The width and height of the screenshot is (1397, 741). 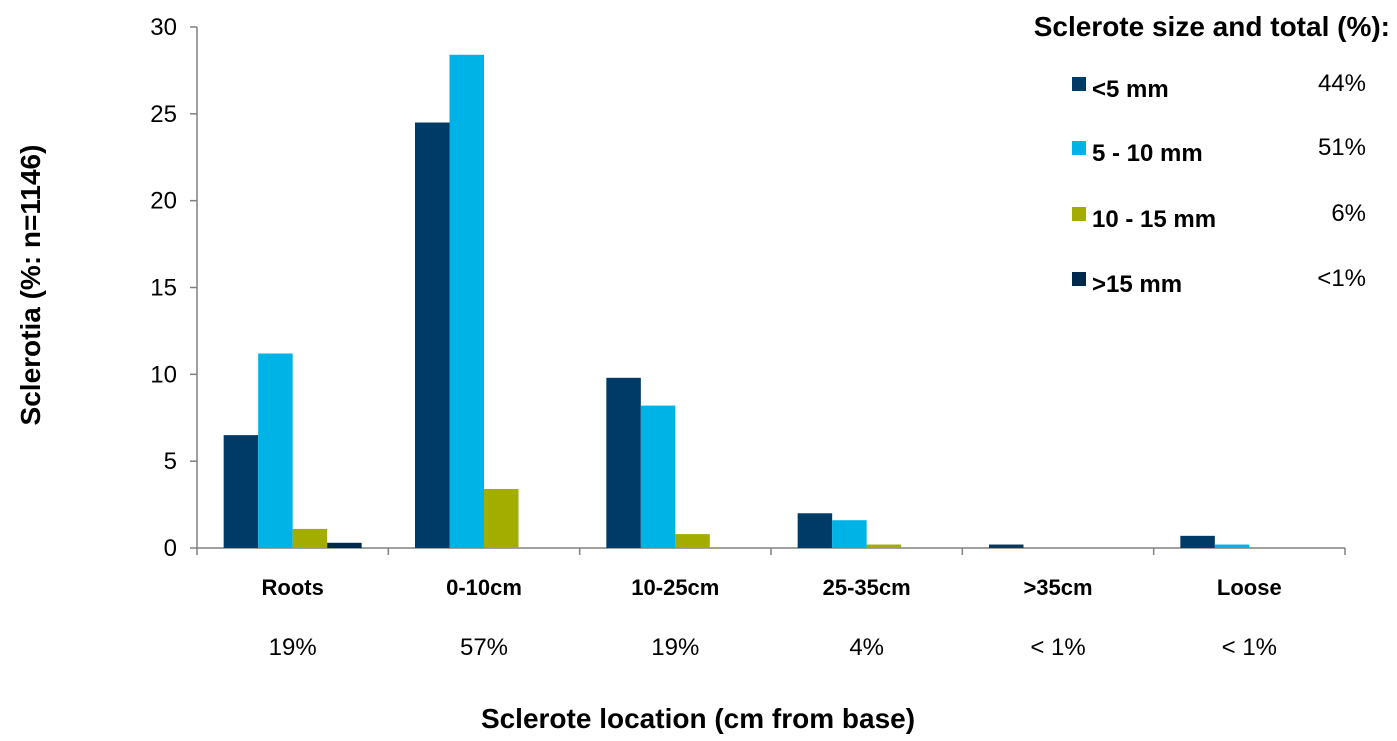 I want to click on legend-label: 5 - 10 mm, so click(x=1147, y=153).